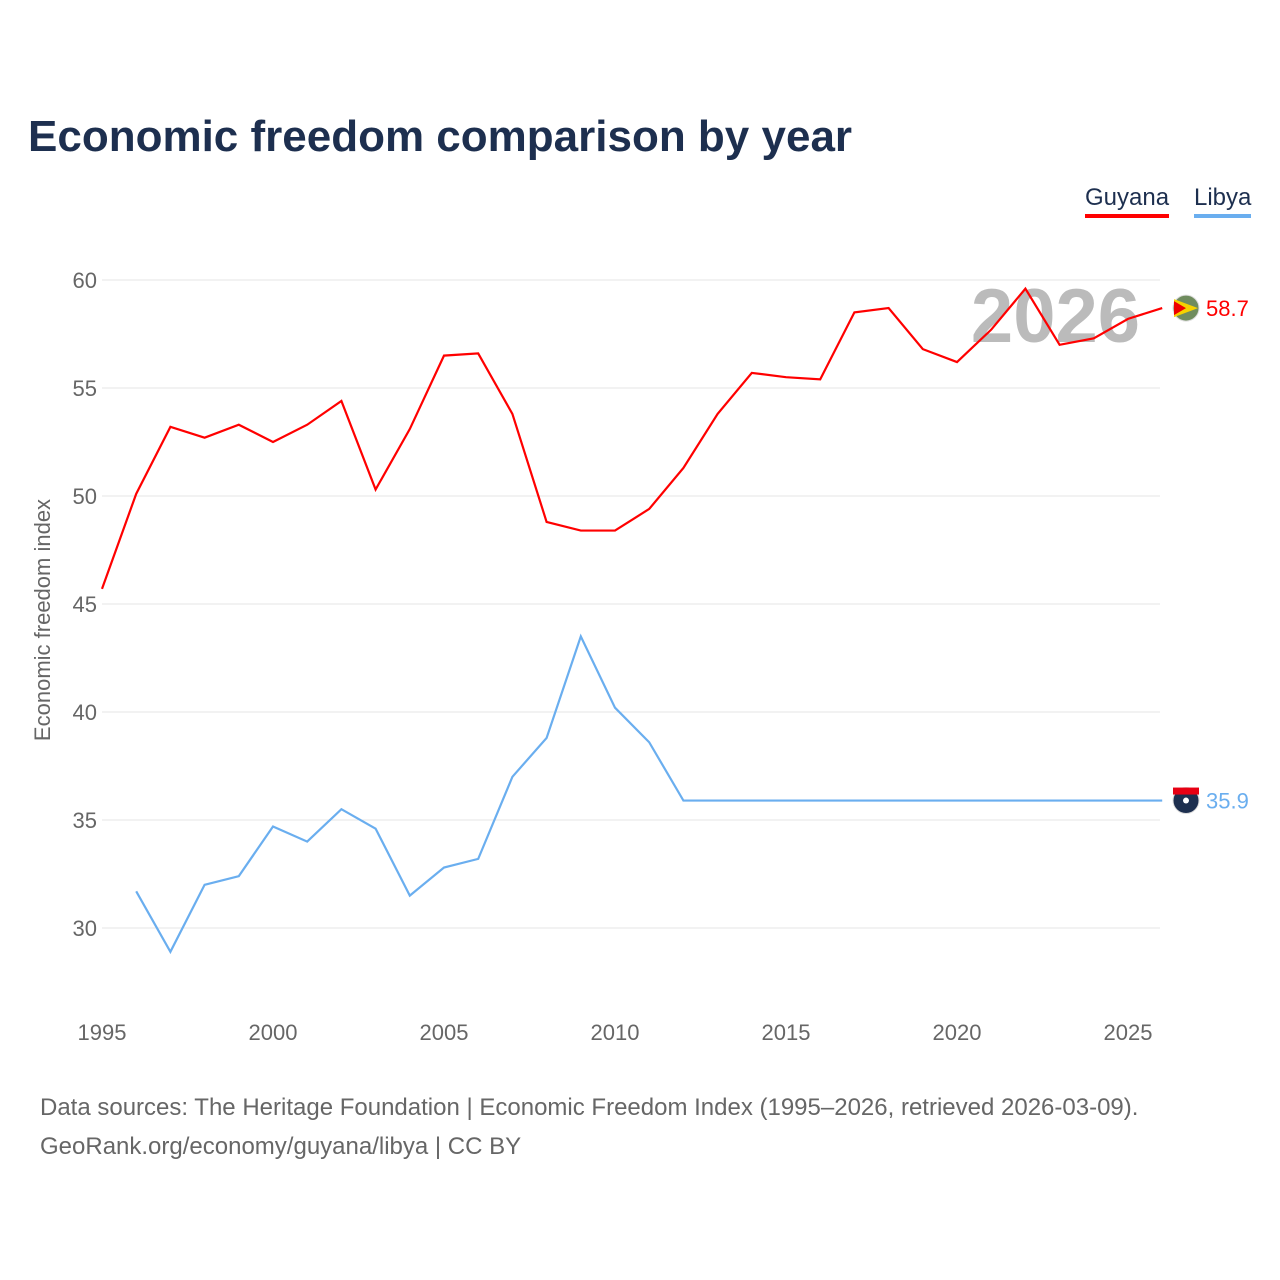  I want to click on chart-title: Economic freedom comparison by year, so click(440, 136).